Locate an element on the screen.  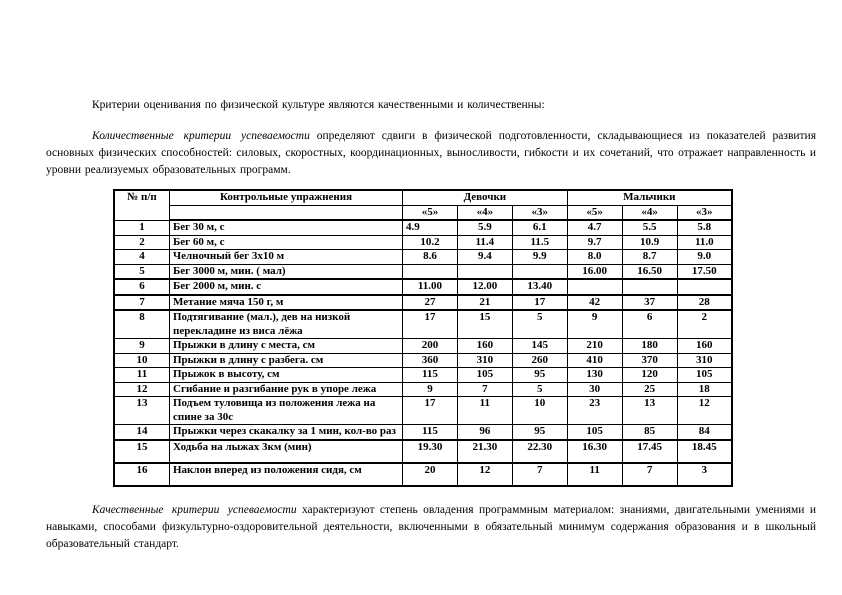
value-cell: 145 is located at coordinates (539, 346).